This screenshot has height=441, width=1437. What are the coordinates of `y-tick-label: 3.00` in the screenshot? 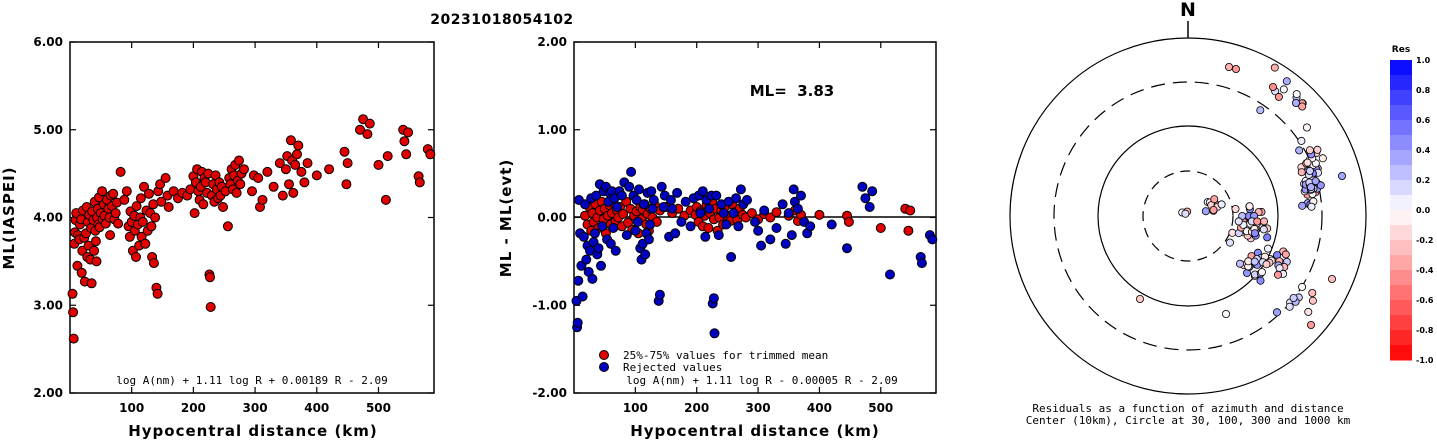 It's located at (48, 305).